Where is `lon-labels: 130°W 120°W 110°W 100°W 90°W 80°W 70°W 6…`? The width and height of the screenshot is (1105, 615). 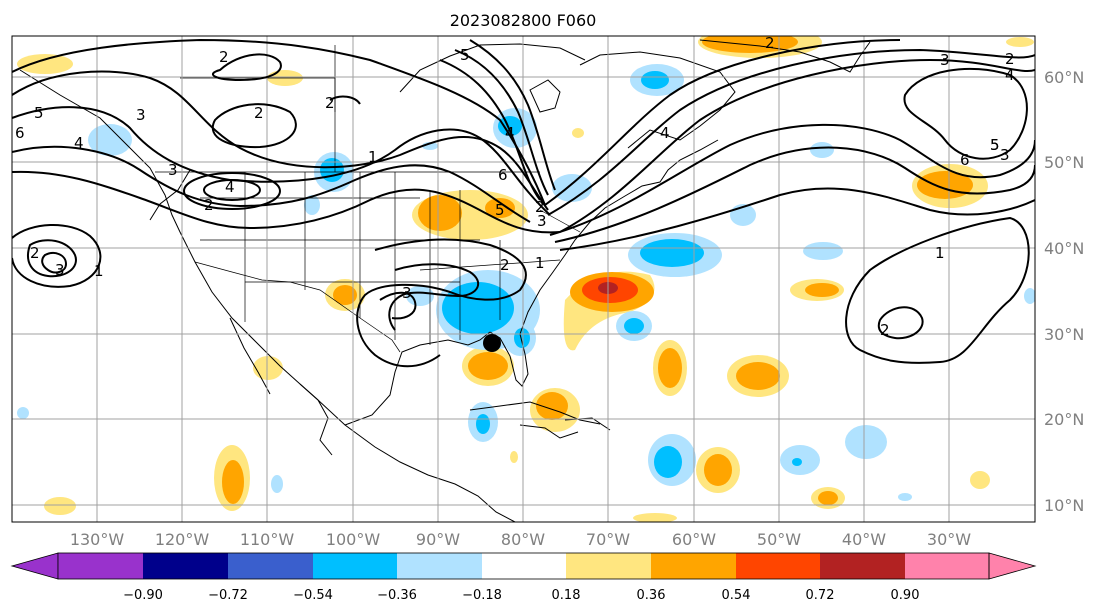
lon-labels: 130°W 120°W 110°W 100°W 90°W 80°W 70°W 6… is located at coordinates (520, 539).